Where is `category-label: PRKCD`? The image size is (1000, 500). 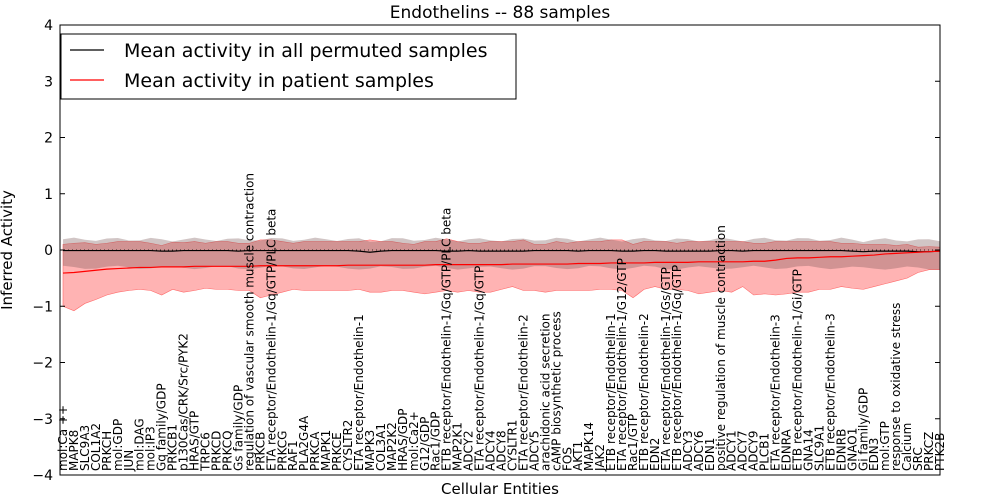
category-label: PRKCD is located at coordinates (216, 451).